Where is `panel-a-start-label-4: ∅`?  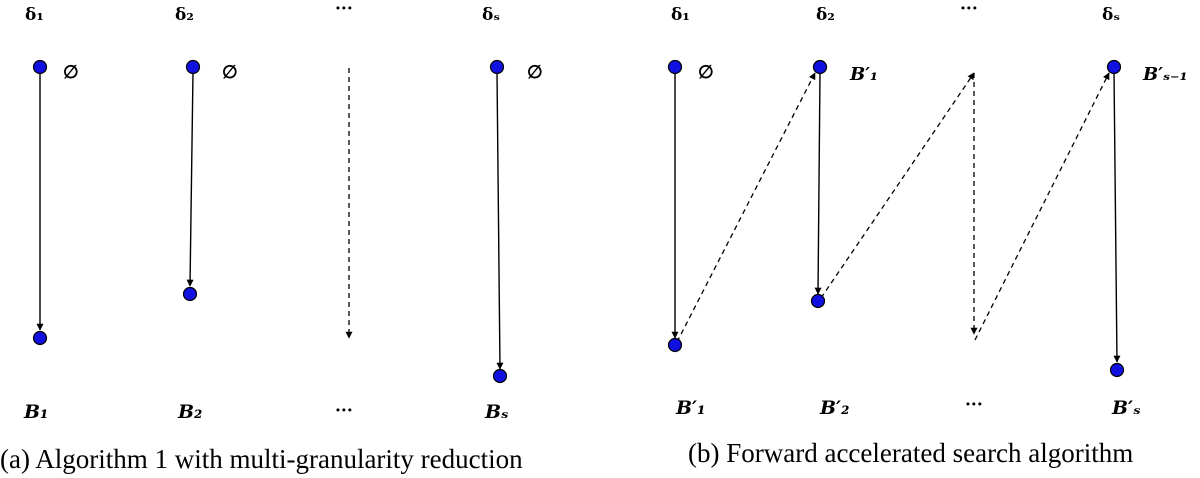
panel-a-start-label-4: ∅ is located at coordinates (535, 72).